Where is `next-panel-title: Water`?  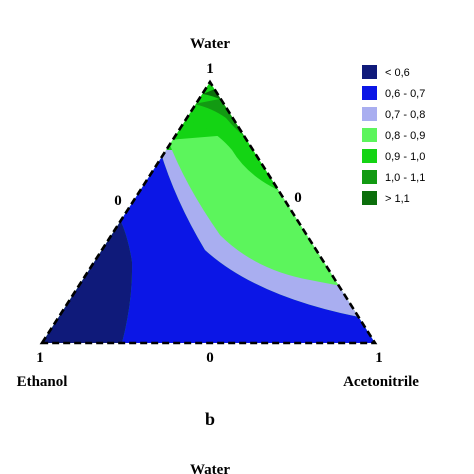
next-panel-title: Water is located at coordinates (210, 468).